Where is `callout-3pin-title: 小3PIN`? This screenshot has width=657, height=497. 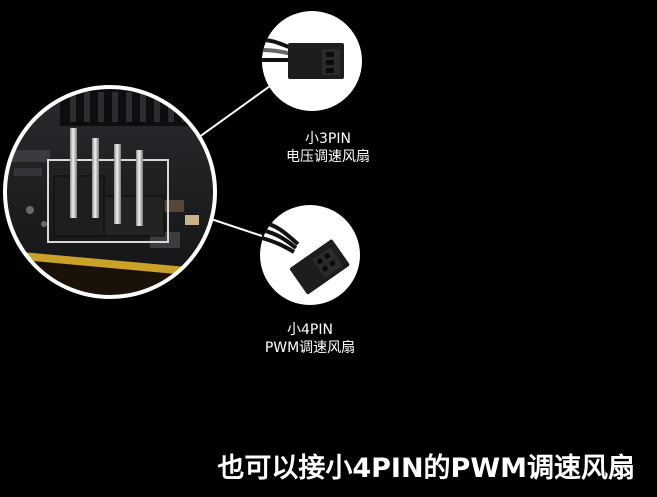 callout-3pin-title: 小3PIN is located at coordinates (328, 139).